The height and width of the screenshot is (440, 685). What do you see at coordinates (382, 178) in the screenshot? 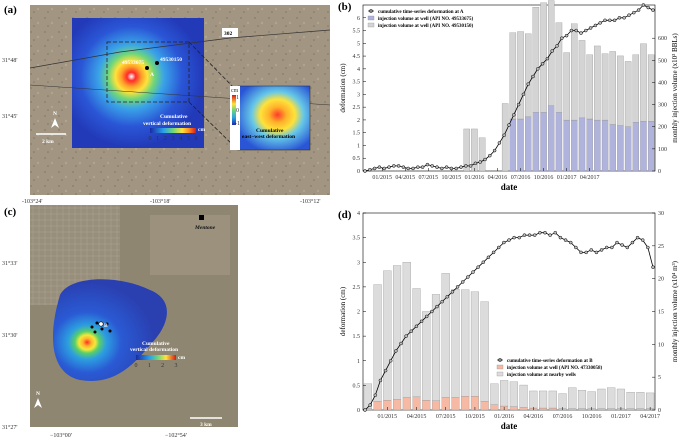
I see `xtick-label: 01/2015` at bounding box center [382, 178].